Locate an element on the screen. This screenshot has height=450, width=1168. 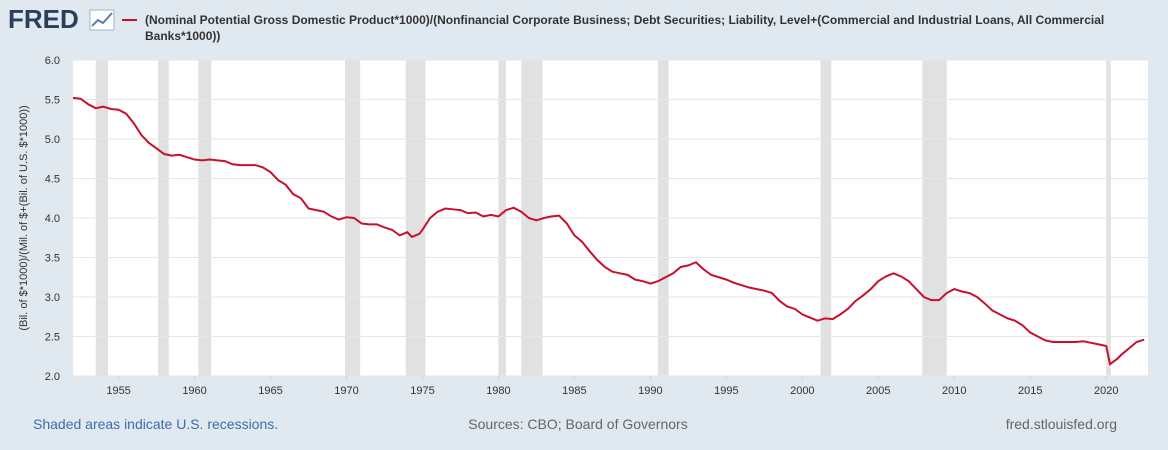
x-tick-label: 2005 is located at coordinates (878, 391).